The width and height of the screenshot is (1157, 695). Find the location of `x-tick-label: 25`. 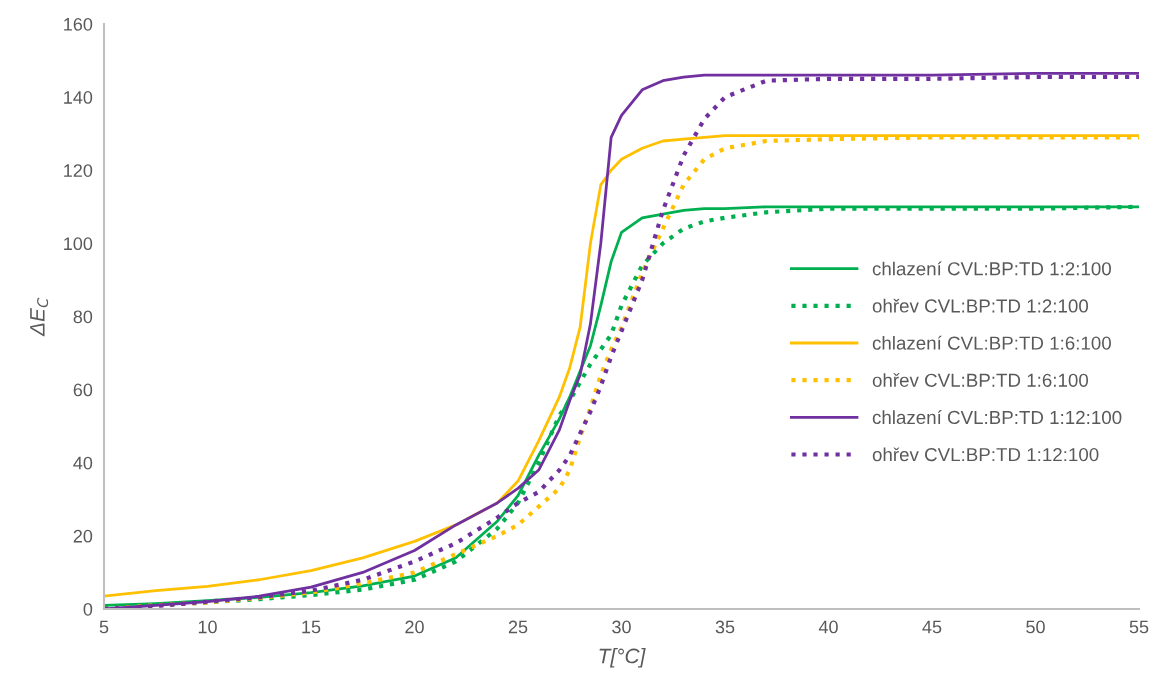

x-tick-label: 25 is located at coordinates (518, 627).